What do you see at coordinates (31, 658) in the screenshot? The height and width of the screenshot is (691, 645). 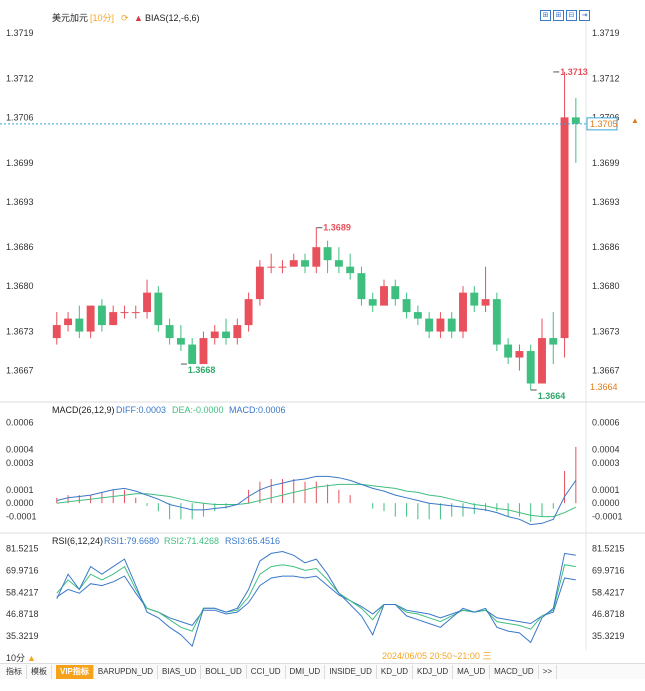 I see `triangle-up-icon: ▲` at bounding box center [31, 658].